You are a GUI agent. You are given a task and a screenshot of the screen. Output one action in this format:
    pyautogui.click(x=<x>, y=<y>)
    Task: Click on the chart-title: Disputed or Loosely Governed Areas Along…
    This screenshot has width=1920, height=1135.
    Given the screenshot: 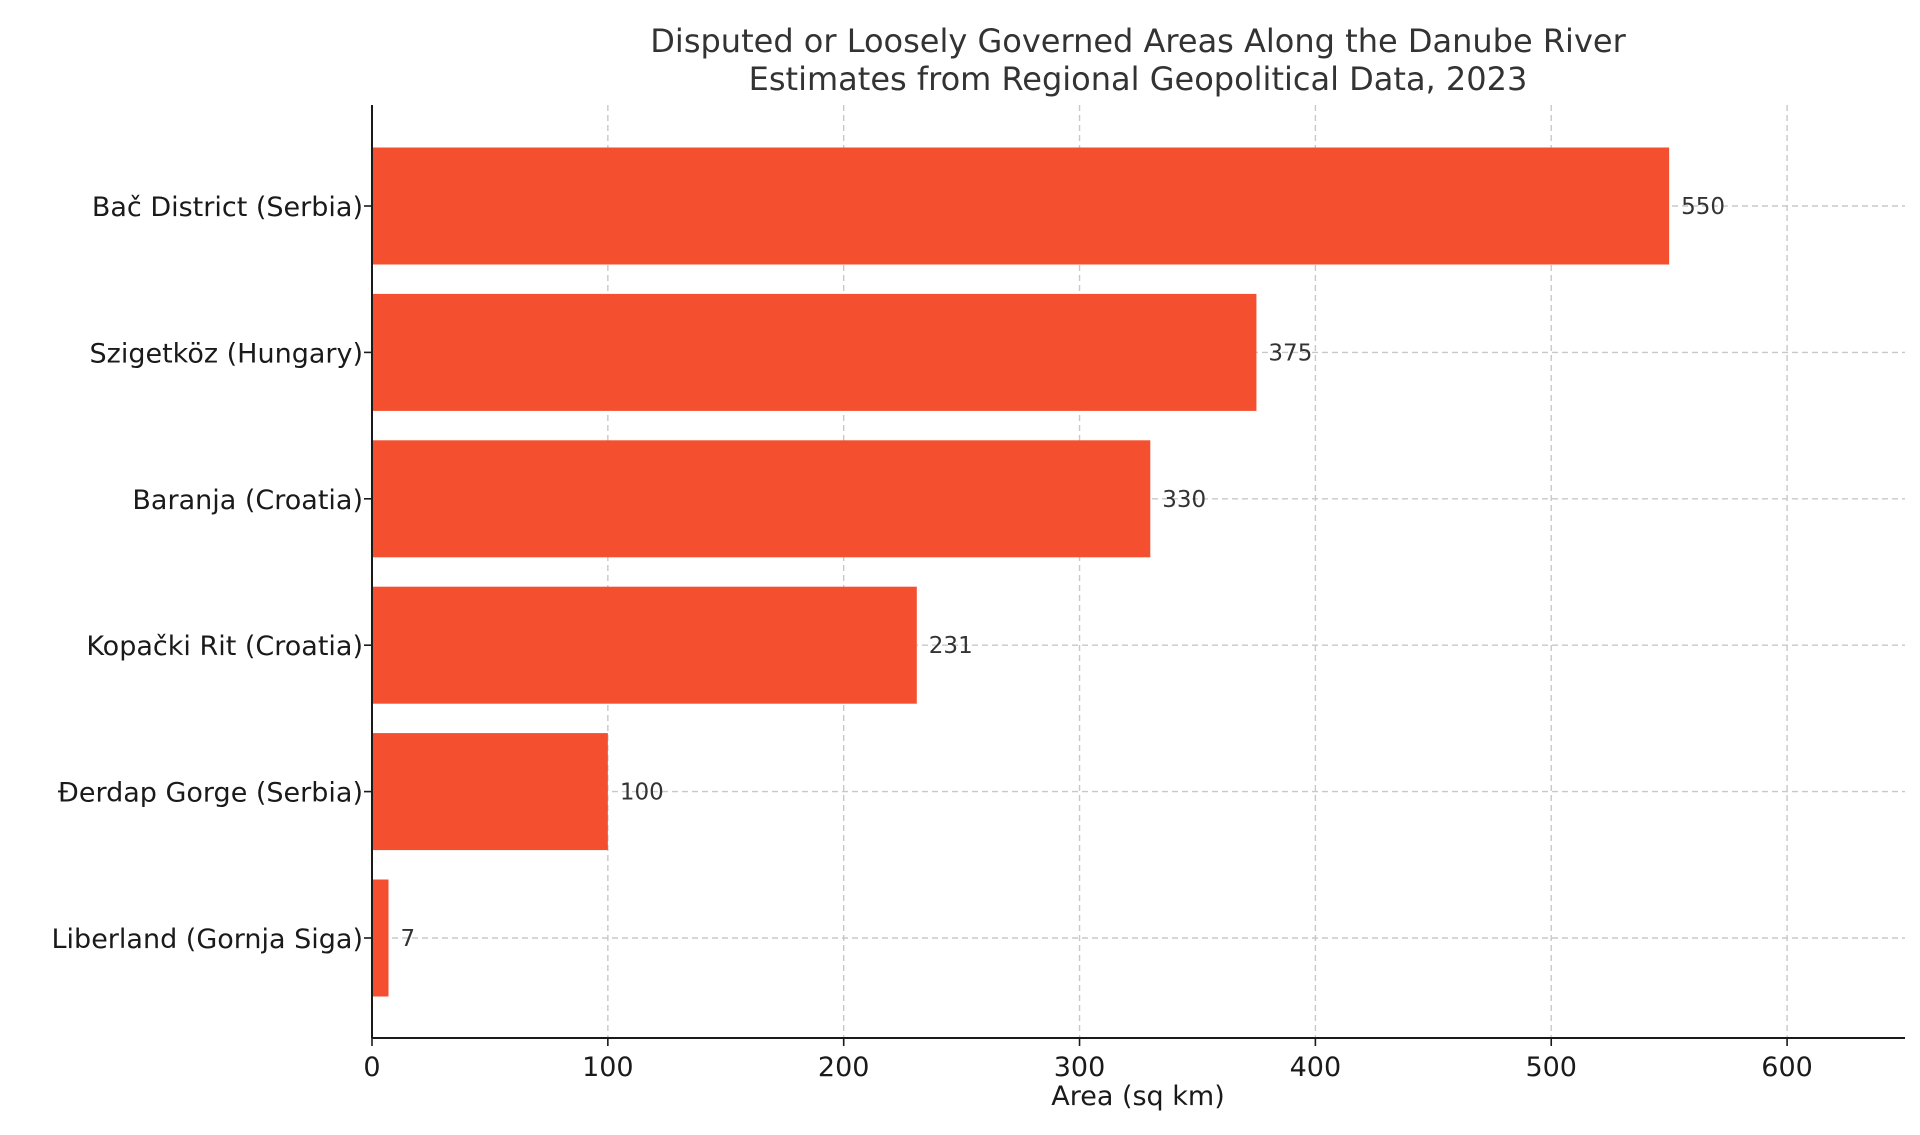 What is the action you would take?
    pyautogui.click(x=1138, y=41)
    